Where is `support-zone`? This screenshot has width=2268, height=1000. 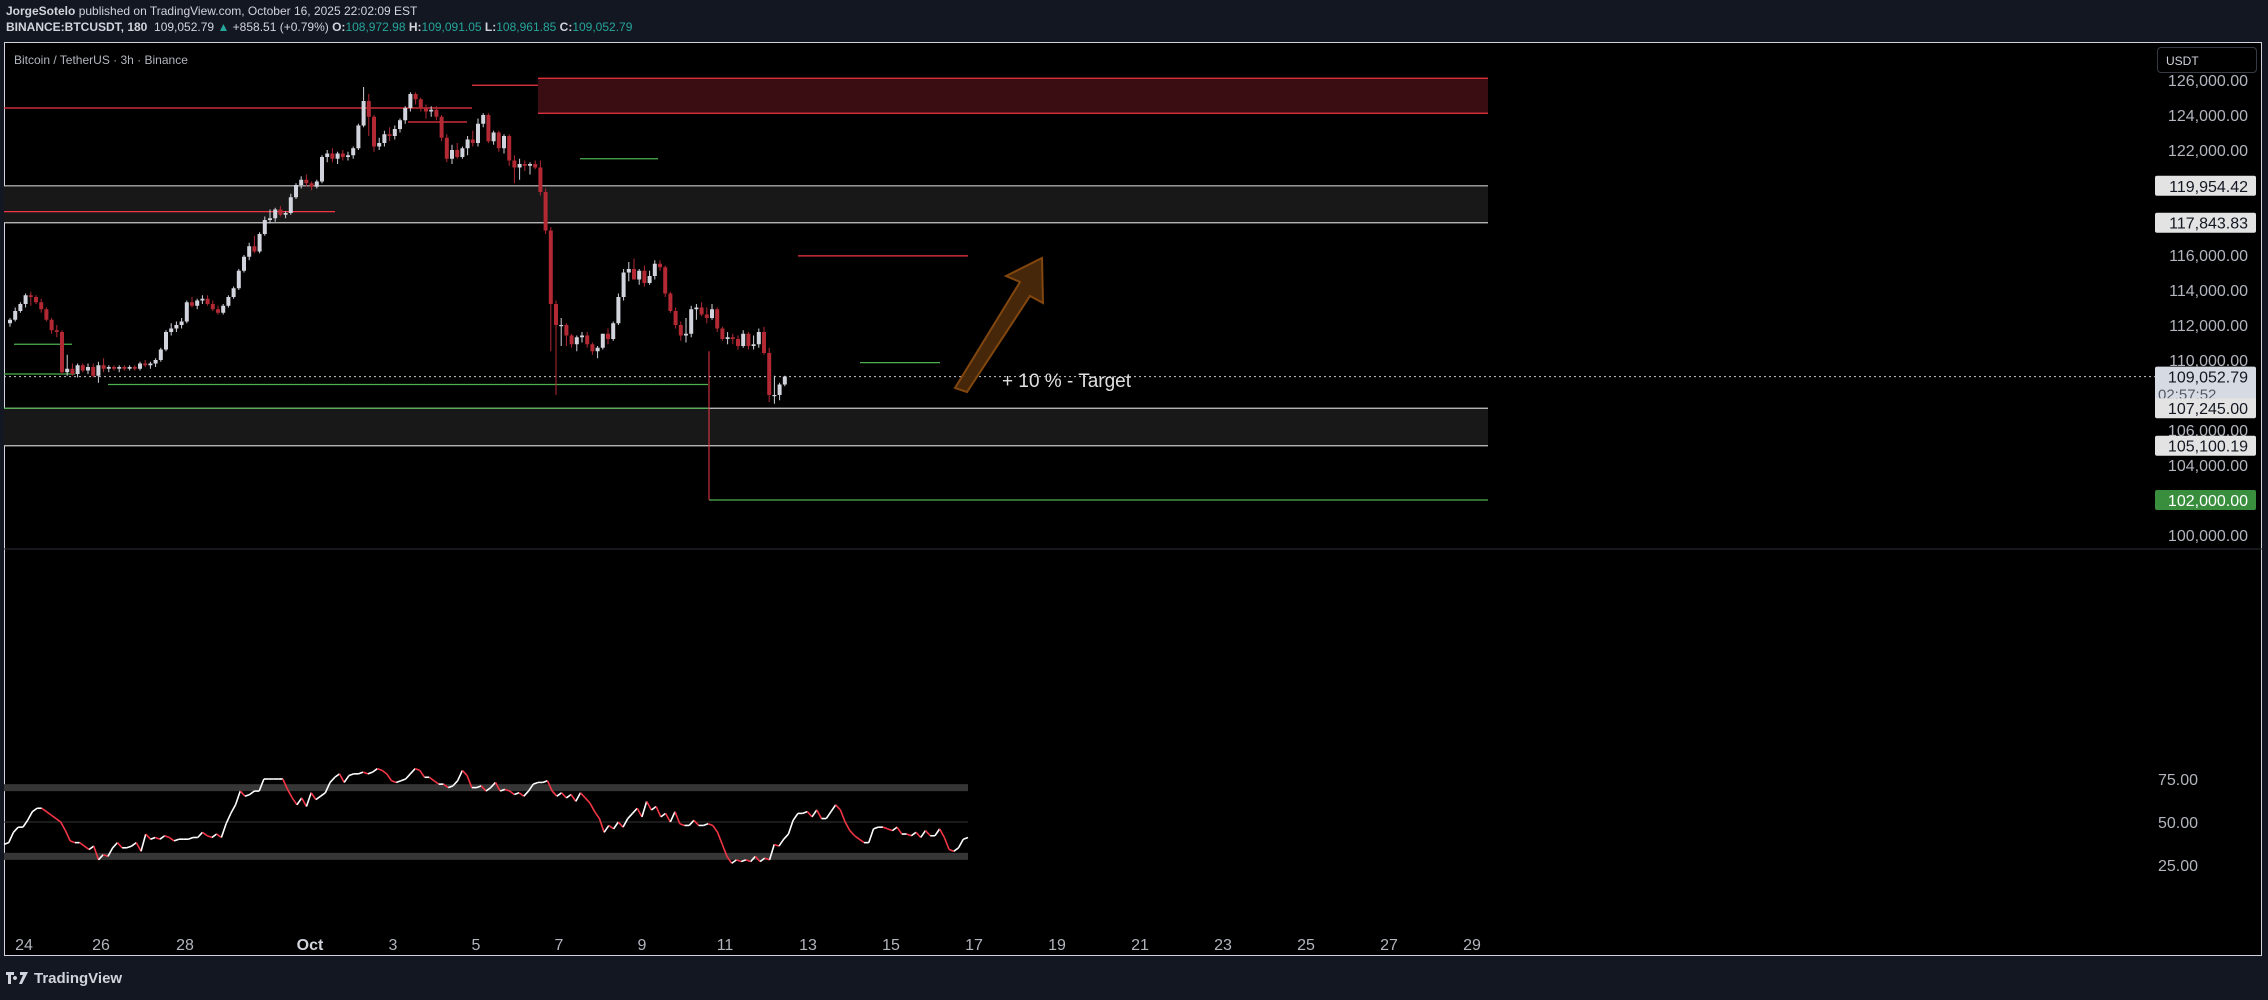 support-zone is located at coordinates (746, 427).